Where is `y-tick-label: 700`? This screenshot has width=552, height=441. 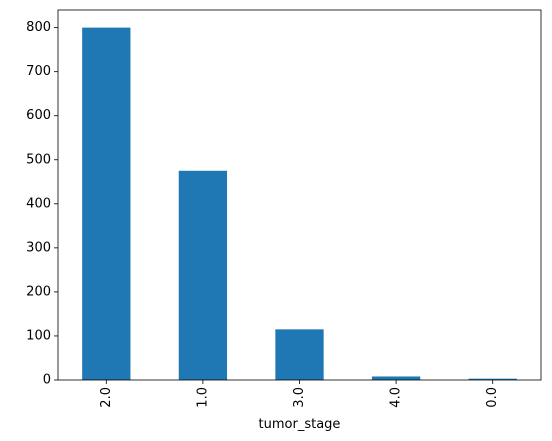 y-tick-label: 700 is located at coordinates (38, 71).